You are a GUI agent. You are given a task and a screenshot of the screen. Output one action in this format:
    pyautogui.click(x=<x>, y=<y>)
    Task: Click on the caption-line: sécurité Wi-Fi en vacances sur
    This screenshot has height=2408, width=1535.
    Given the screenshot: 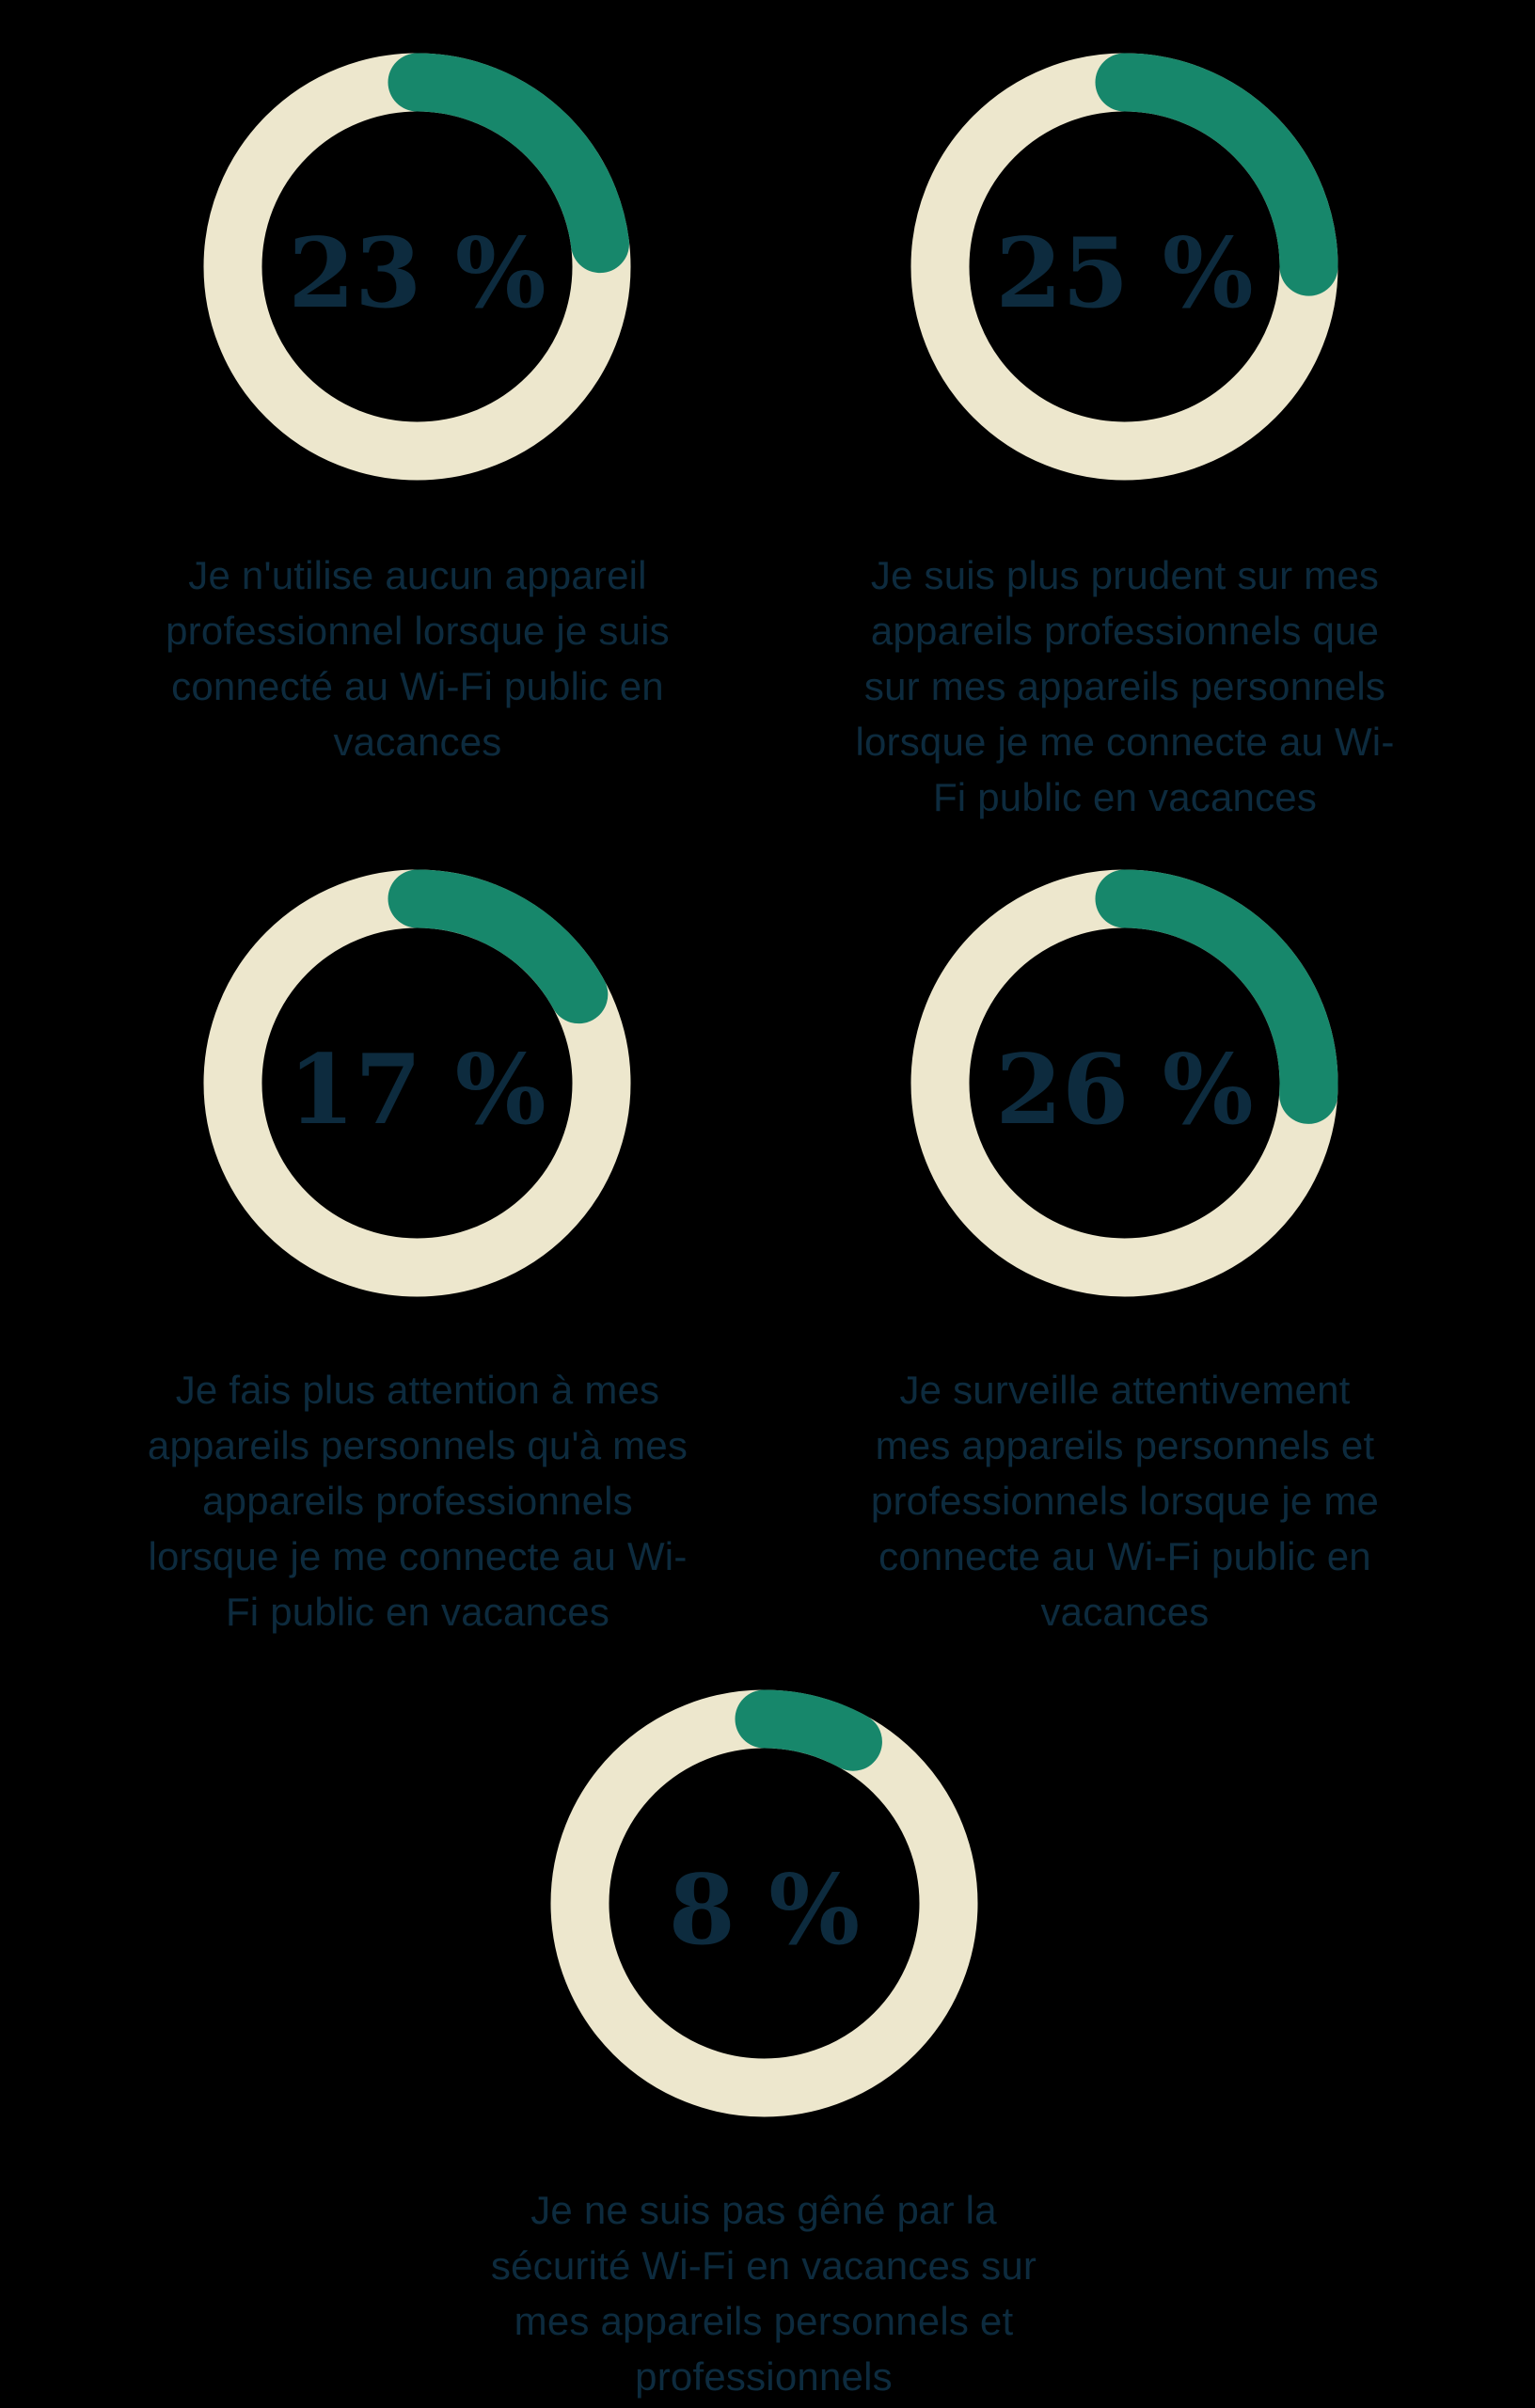 What is the action you would take?
    pyautogui.click(x=763, y=2266)
    